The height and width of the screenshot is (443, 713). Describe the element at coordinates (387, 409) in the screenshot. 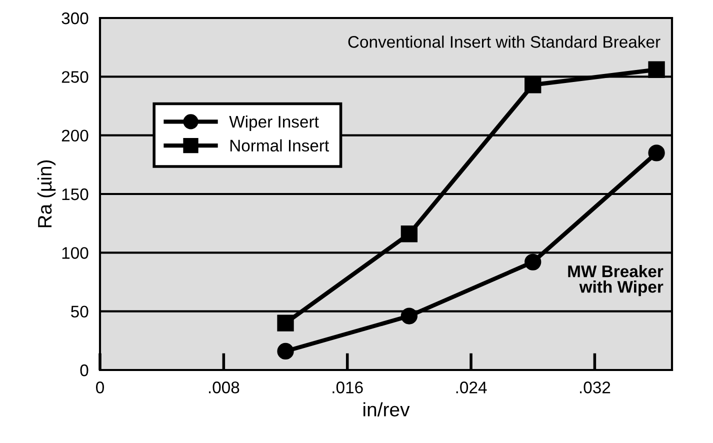

I see `x-axis-title: in/rev` at that location.